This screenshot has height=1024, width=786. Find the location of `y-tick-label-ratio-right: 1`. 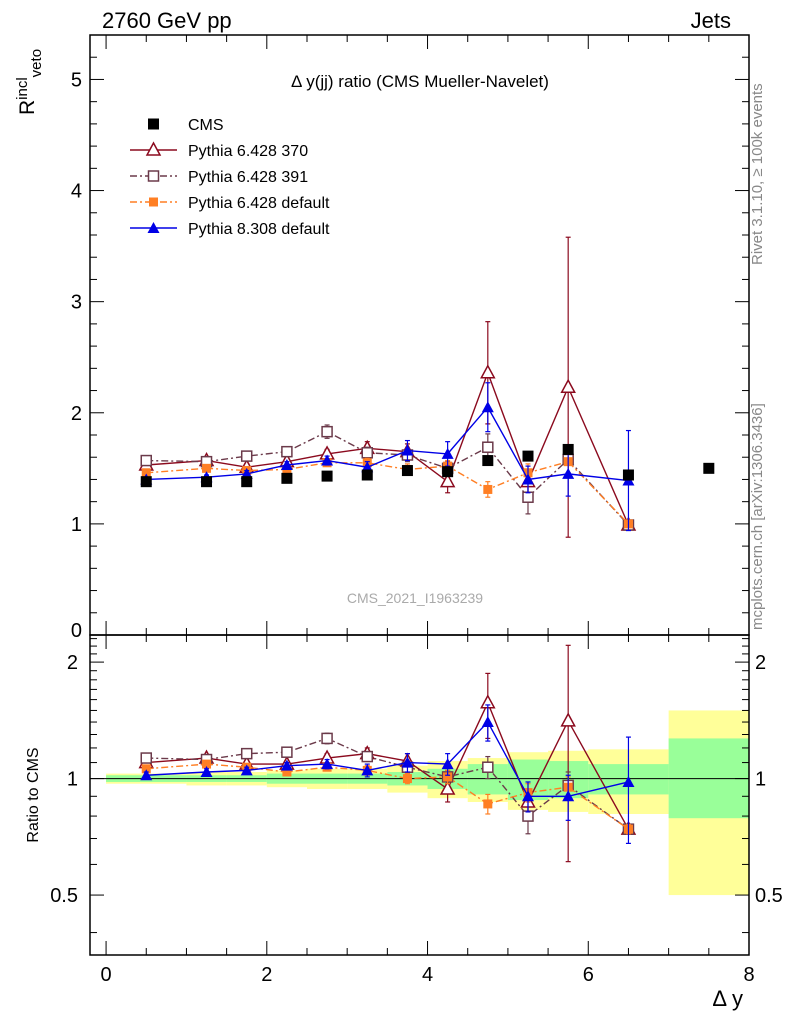

y-tick-label-ratio-right: 1 is located at coordinates (760, 780).